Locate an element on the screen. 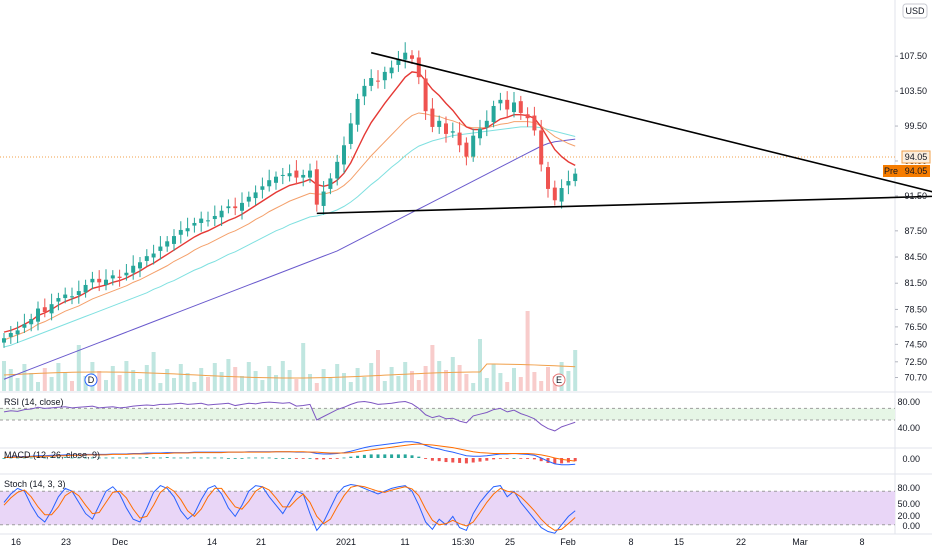 This screenshot has width=932, height=550. dividend-marker is located at coordinates (91, 380).